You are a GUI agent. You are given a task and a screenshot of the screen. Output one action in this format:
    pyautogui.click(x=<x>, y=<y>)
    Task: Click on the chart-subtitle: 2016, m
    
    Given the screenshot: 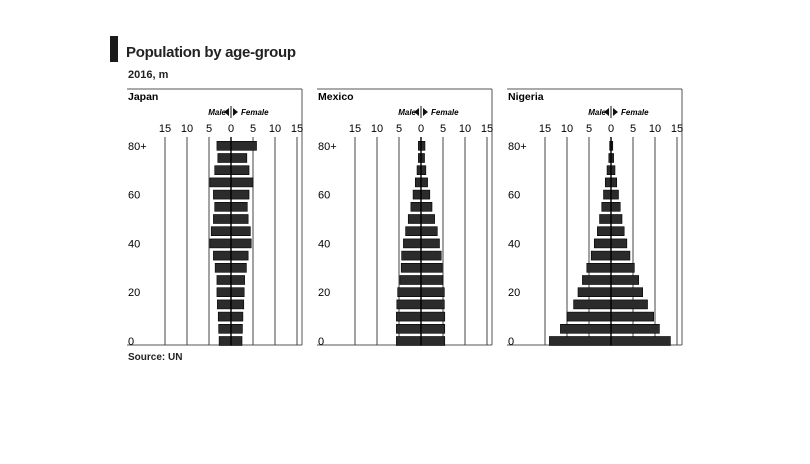 What is the action you would take?
    pyautogui.click(x=148, y=75)
    